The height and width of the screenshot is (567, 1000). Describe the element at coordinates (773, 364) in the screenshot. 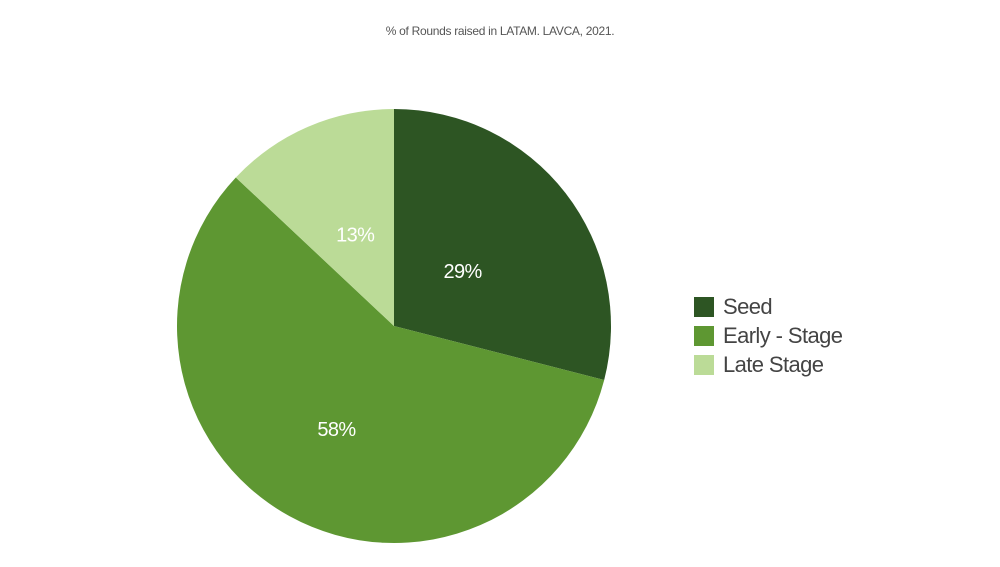

I see `legend-label: Late Stage` at that location.